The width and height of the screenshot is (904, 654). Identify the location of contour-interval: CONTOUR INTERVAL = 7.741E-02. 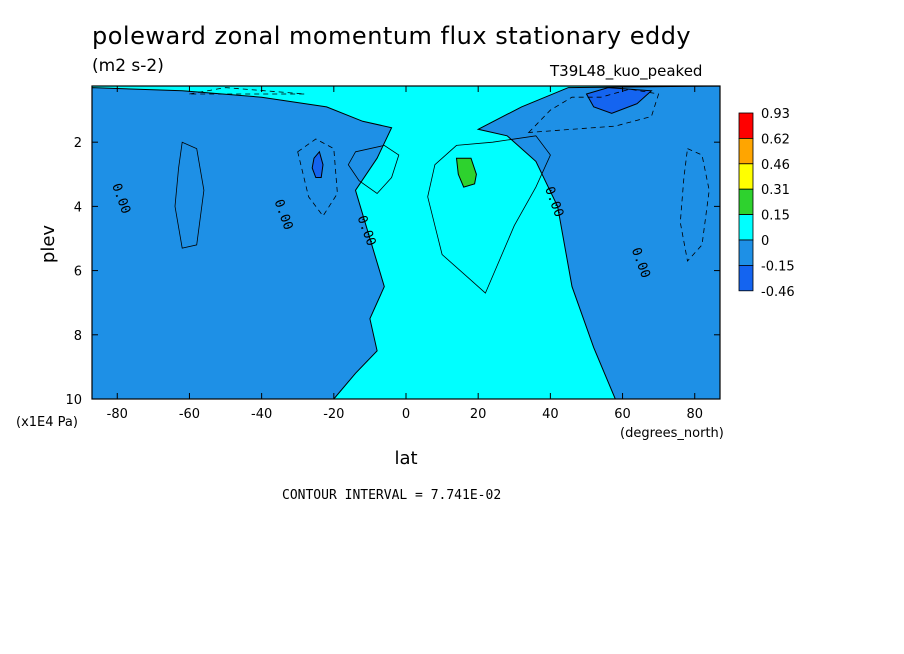
(392, 495).